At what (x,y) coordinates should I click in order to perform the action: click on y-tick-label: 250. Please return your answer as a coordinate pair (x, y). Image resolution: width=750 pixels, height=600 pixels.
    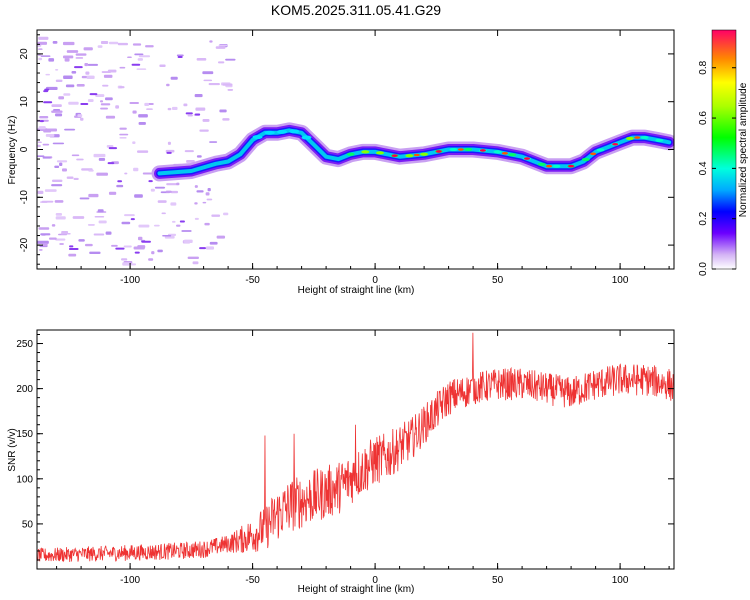
    Looking at the image, I should click on (24, 344).